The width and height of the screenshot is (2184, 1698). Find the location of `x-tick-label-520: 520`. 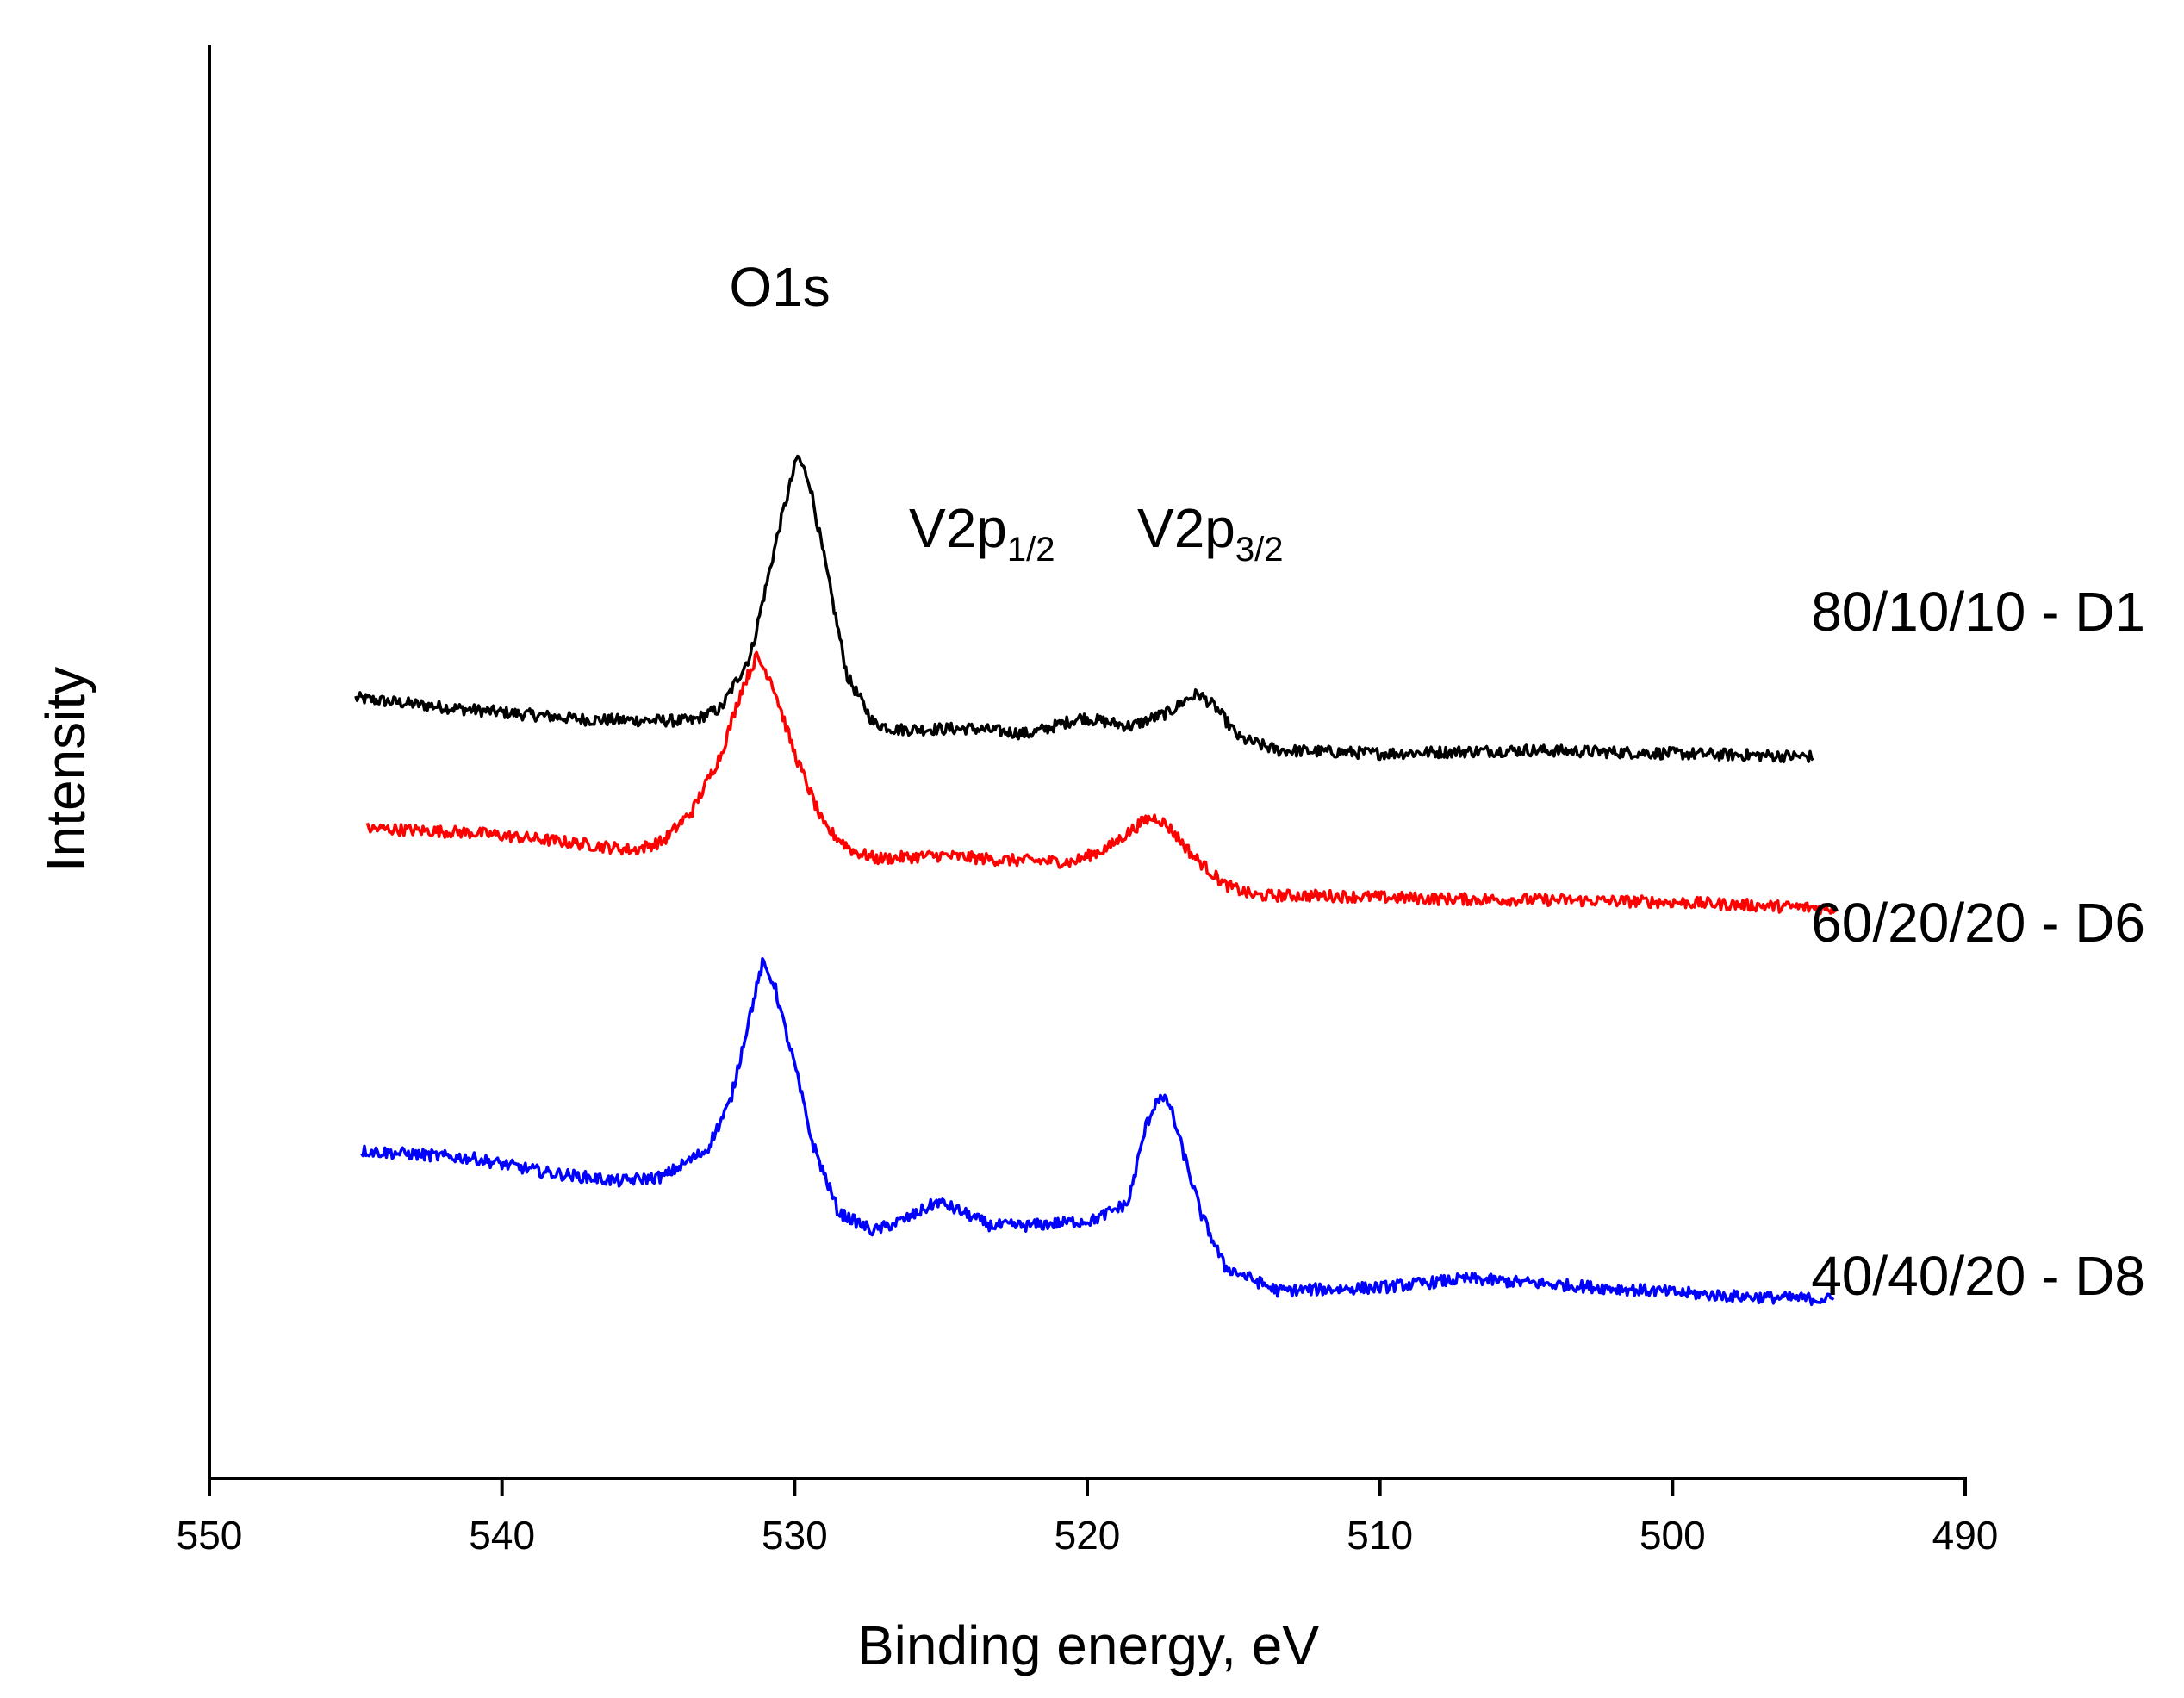

x-tick-label-520: 520 is located at coordinates (1088, 1535).